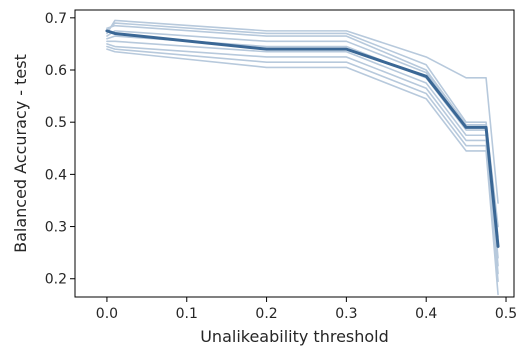  I want to click on y-tick-label: 0.4, so click(56, 175).